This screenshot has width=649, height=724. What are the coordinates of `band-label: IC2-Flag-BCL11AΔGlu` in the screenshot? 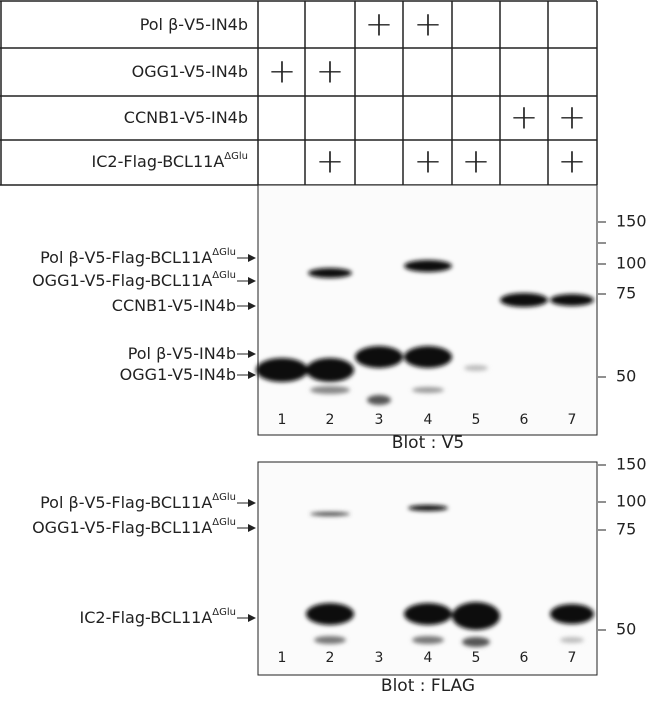 It's located at (158, 617).